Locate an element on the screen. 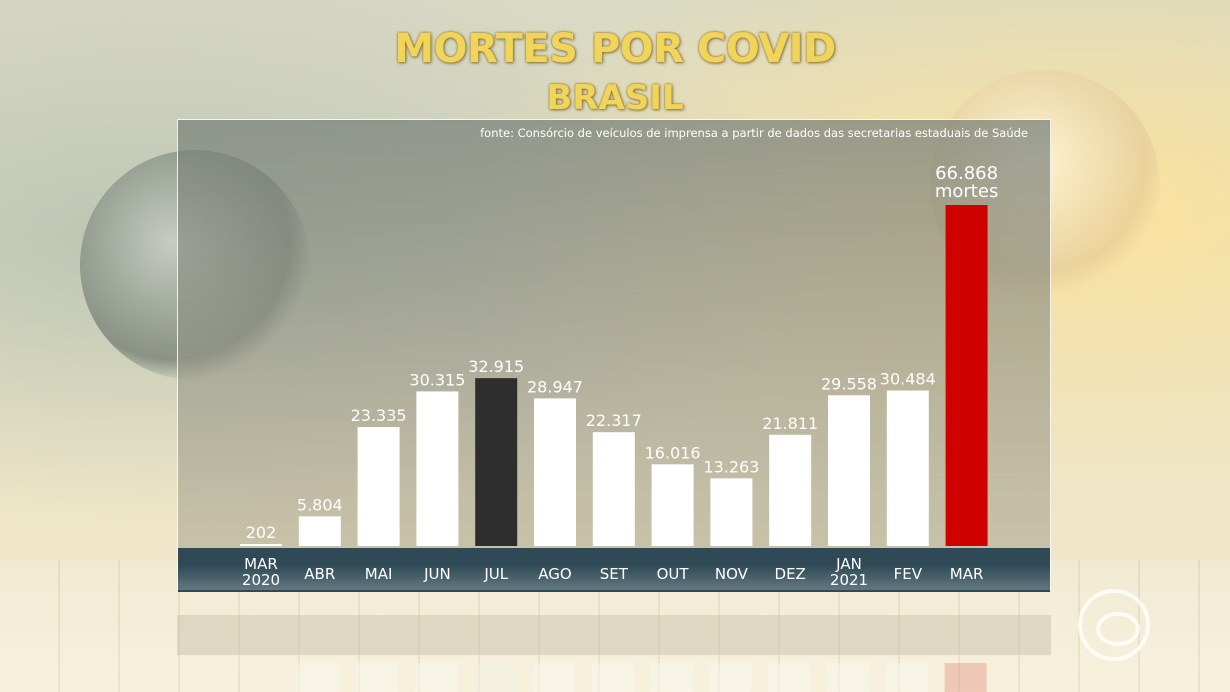 The image size is (1230, 692). value-label-4: 32.915 is located at coordinates (496, 366).